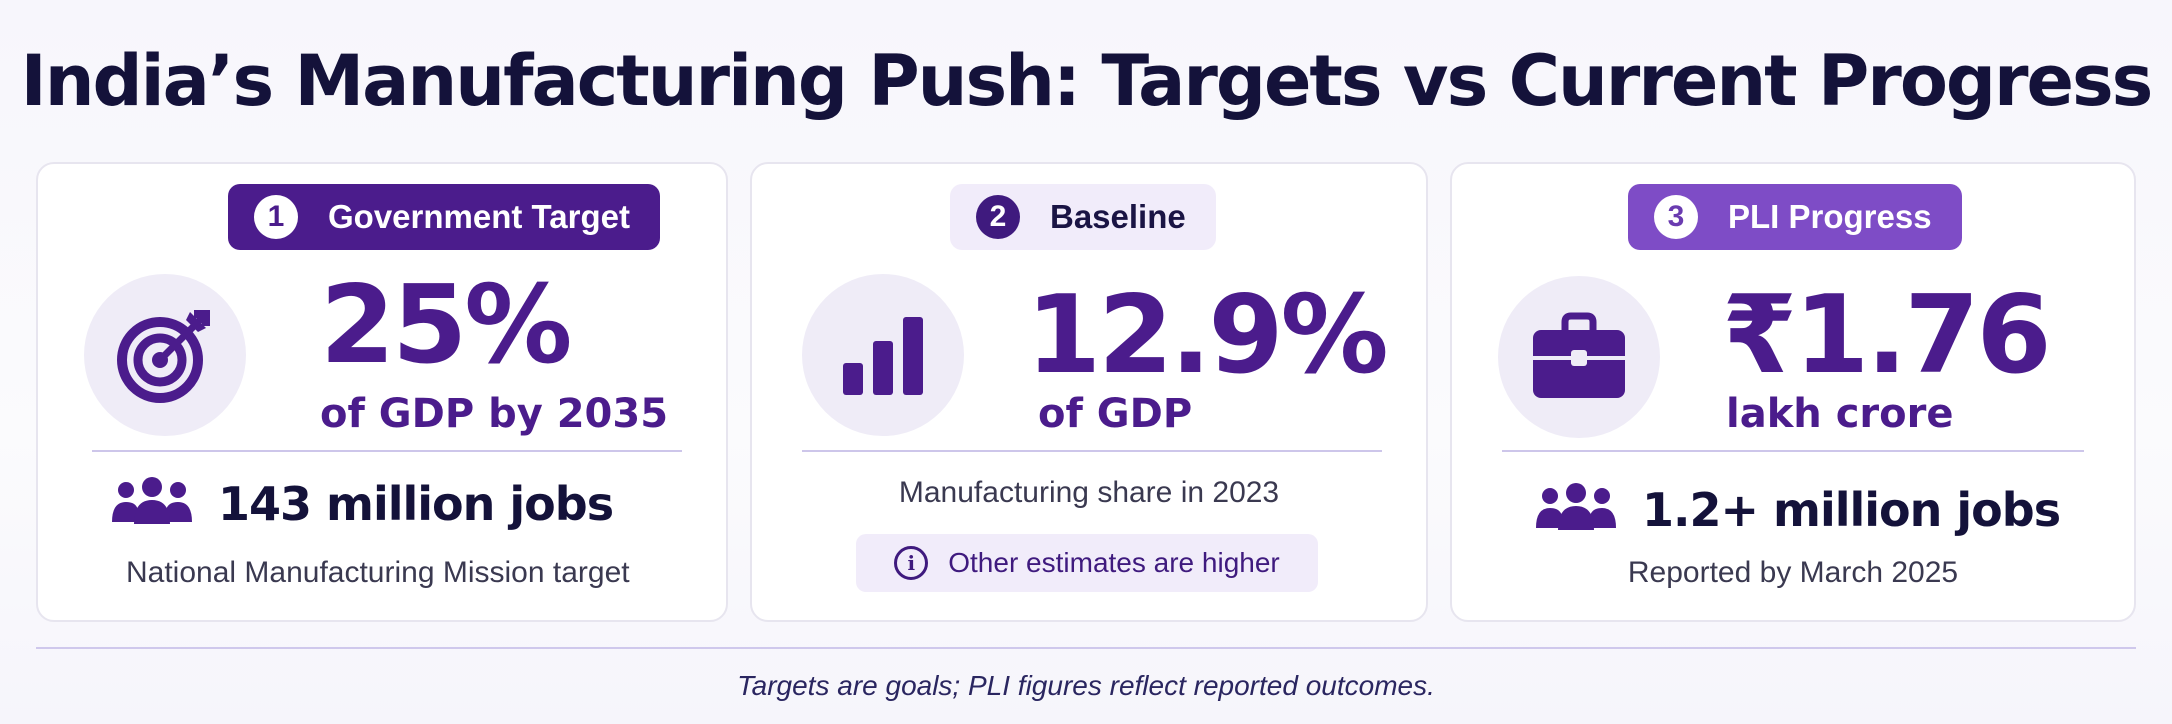 This screenshot has width=2172, height=724. I want to click on jobs-row: 1.2+ million jobs, so click(1798, 509).